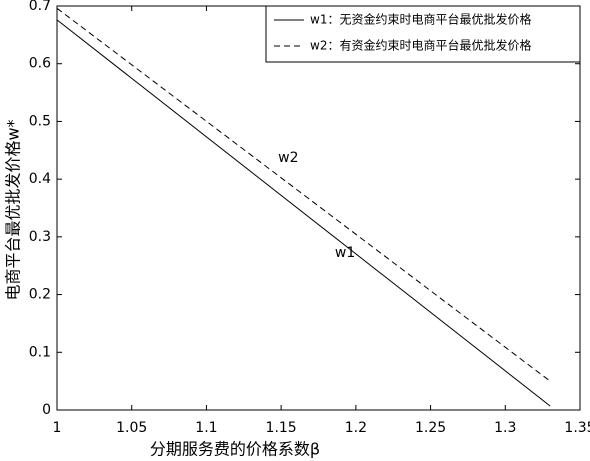 This screenshot has width=590, height=461. What do you see at coordinates (430, 428) in the screenshot?
I see `x-tick-label: 1.25` at bounding box center [430, 428].